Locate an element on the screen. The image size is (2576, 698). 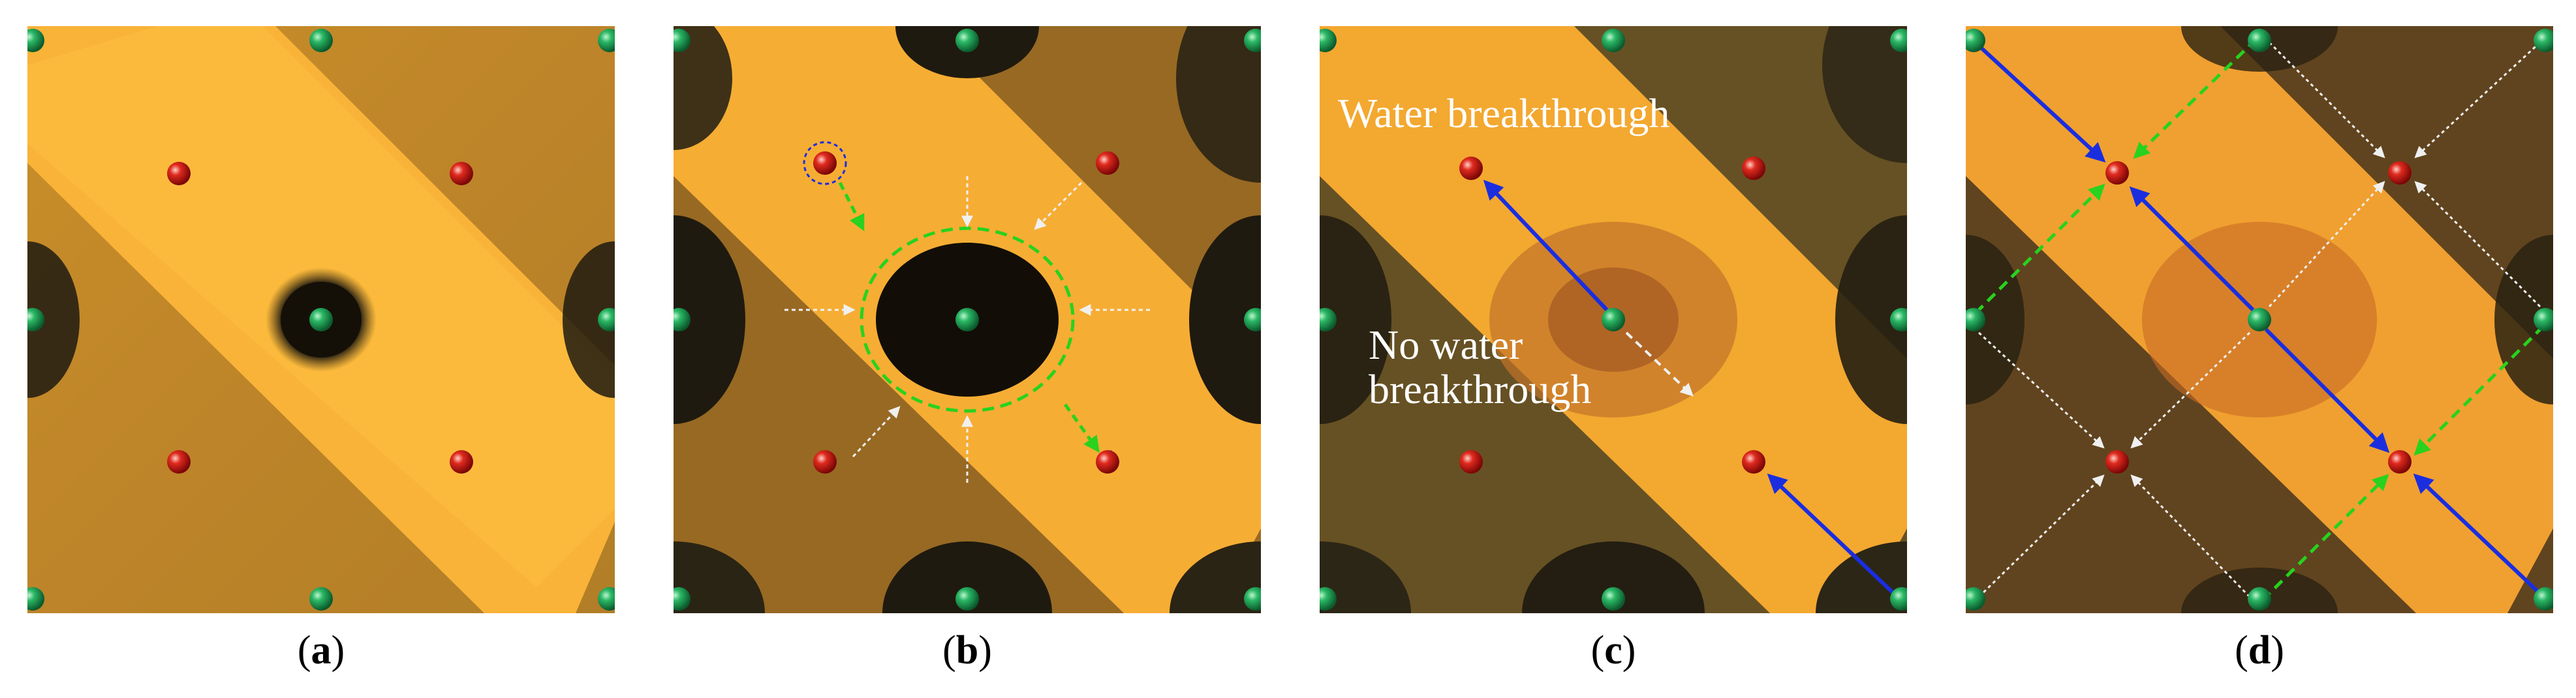
caption-a: (a) is located at coordinates (321, 651).